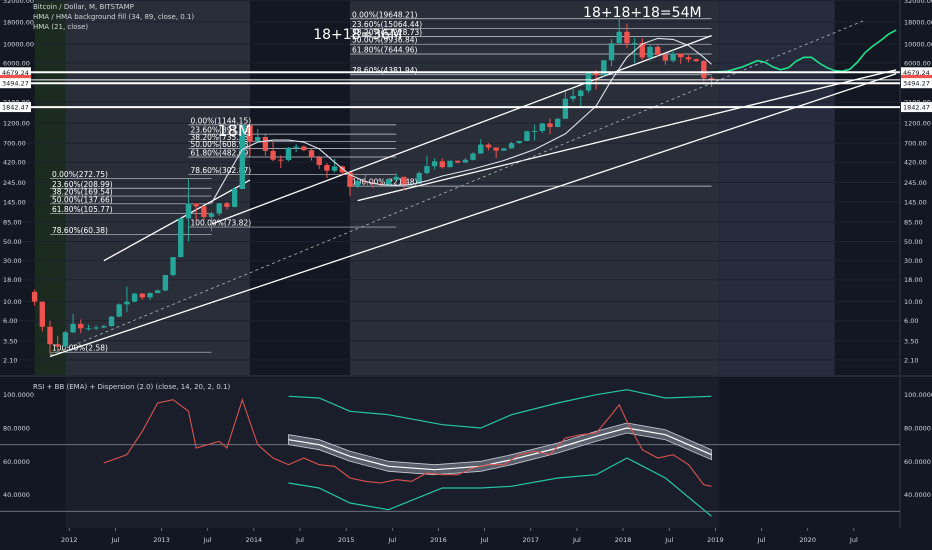 This screenshot has width=932, height=550. I want to click on rsi-tick-label: 60.0000, so click(917, 462).